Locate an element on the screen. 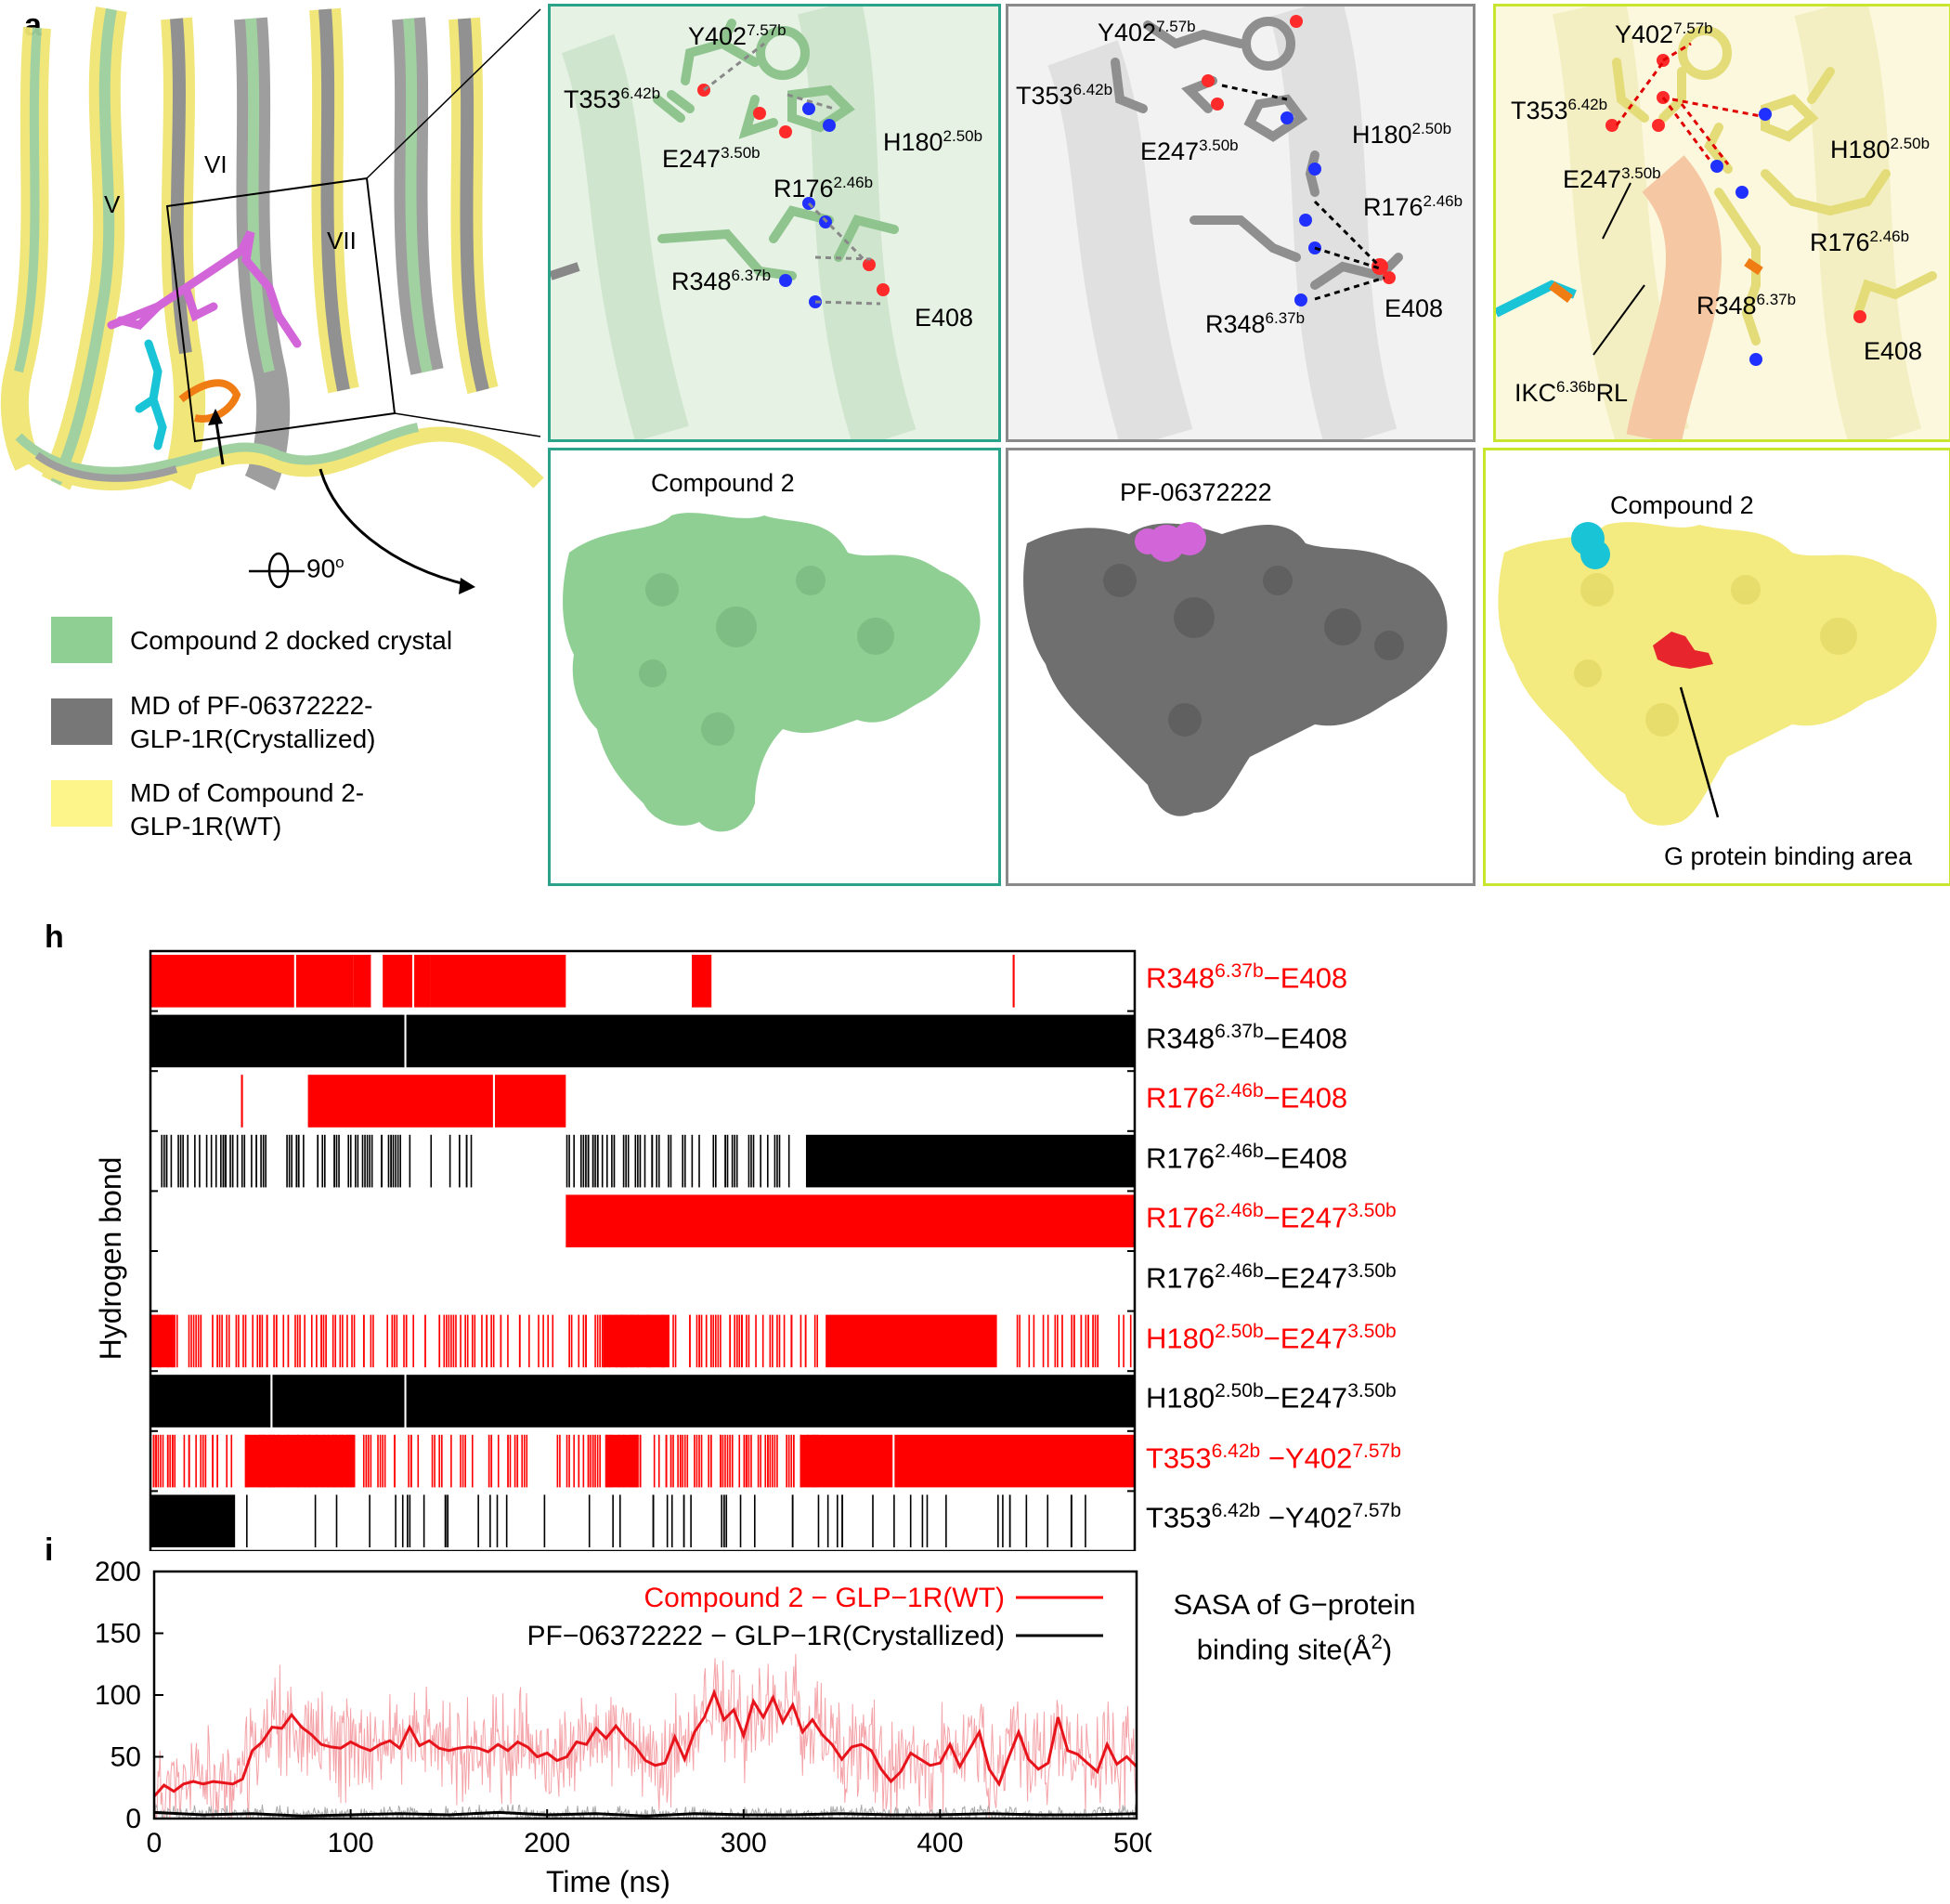  pf06372222-ligand is located at coordinates (204, 288).